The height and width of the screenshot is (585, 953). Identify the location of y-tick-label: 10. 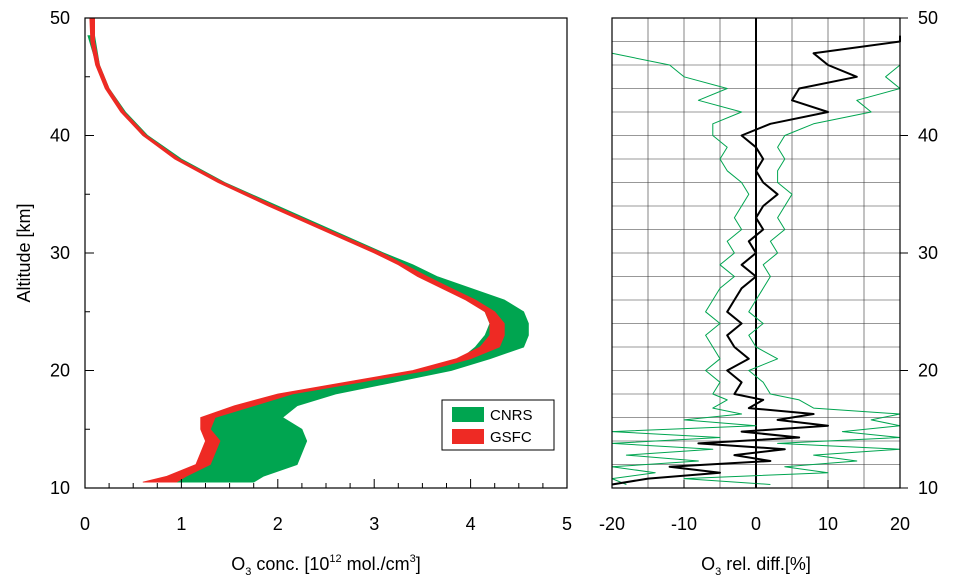
(60, 488).